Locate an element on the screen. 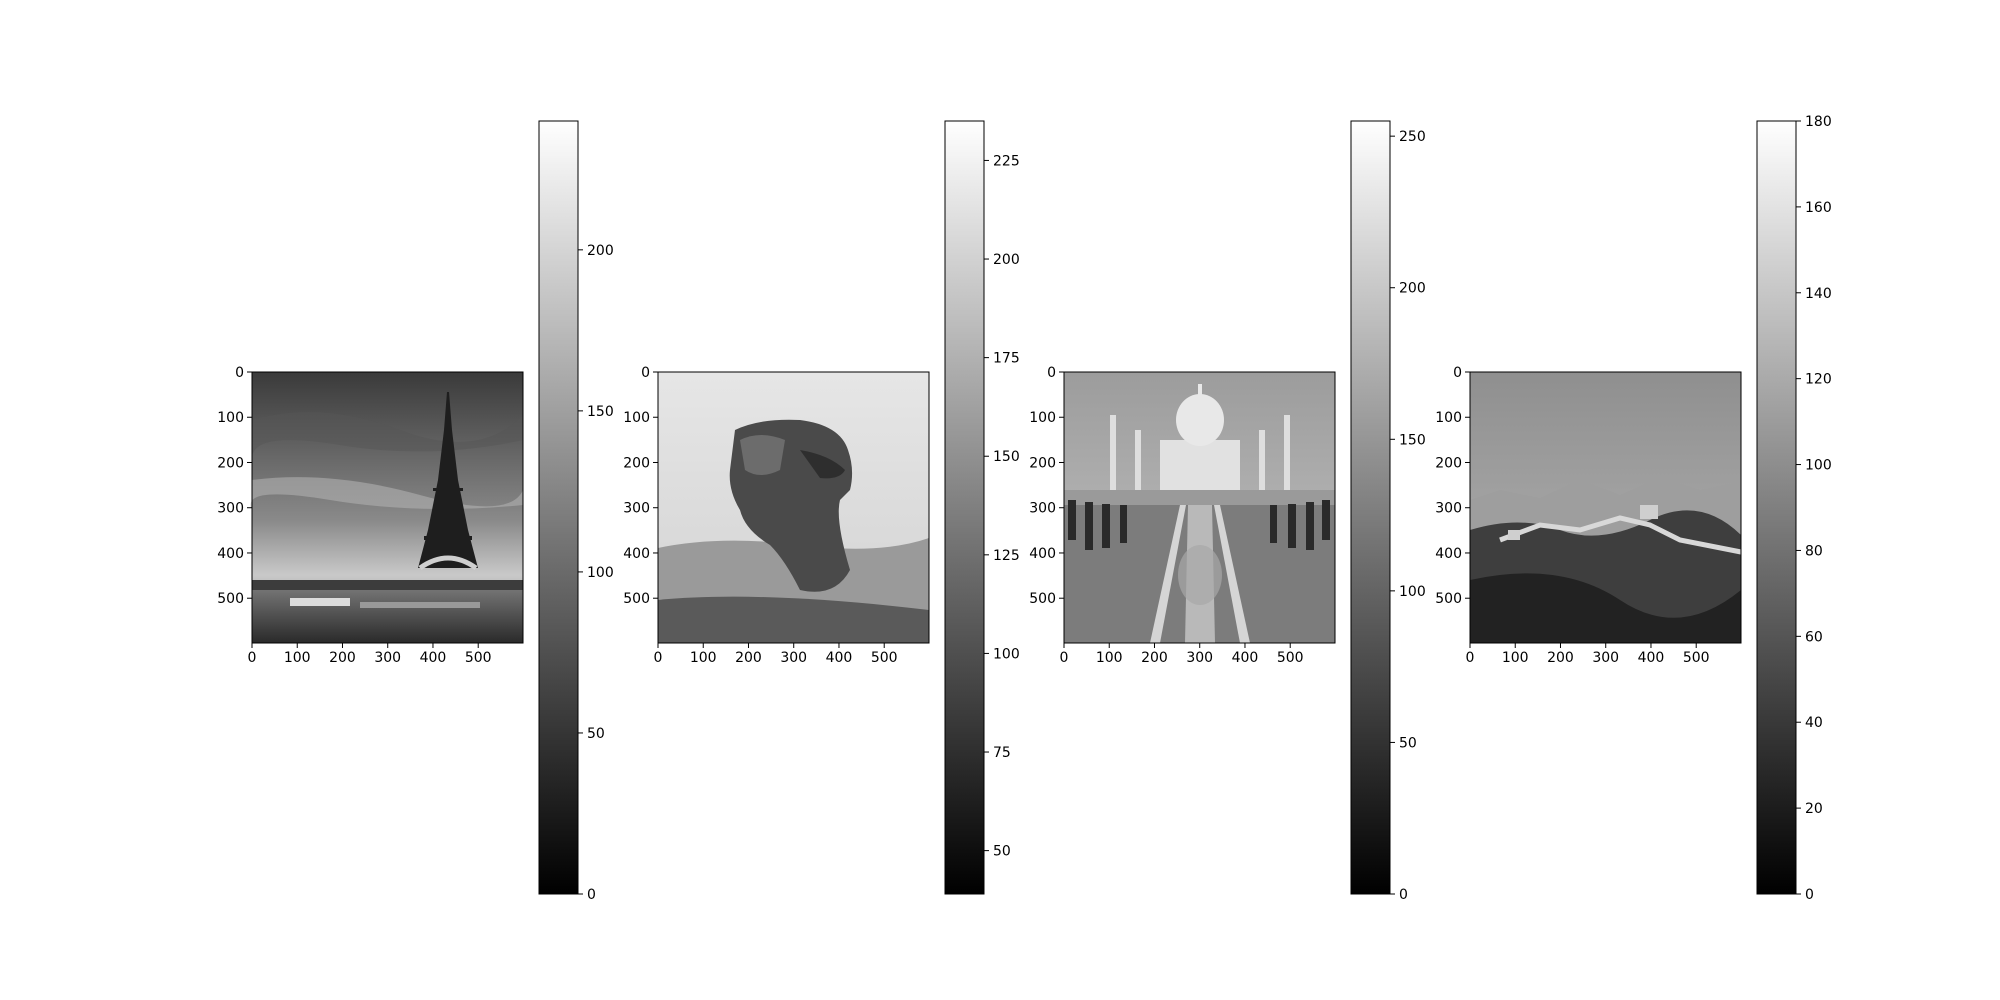 This screenshot has width=2000, height=1000. colorbar: 0 20 40 60 80 100 120 140 160 180 is located at coordinates (1794, 508).